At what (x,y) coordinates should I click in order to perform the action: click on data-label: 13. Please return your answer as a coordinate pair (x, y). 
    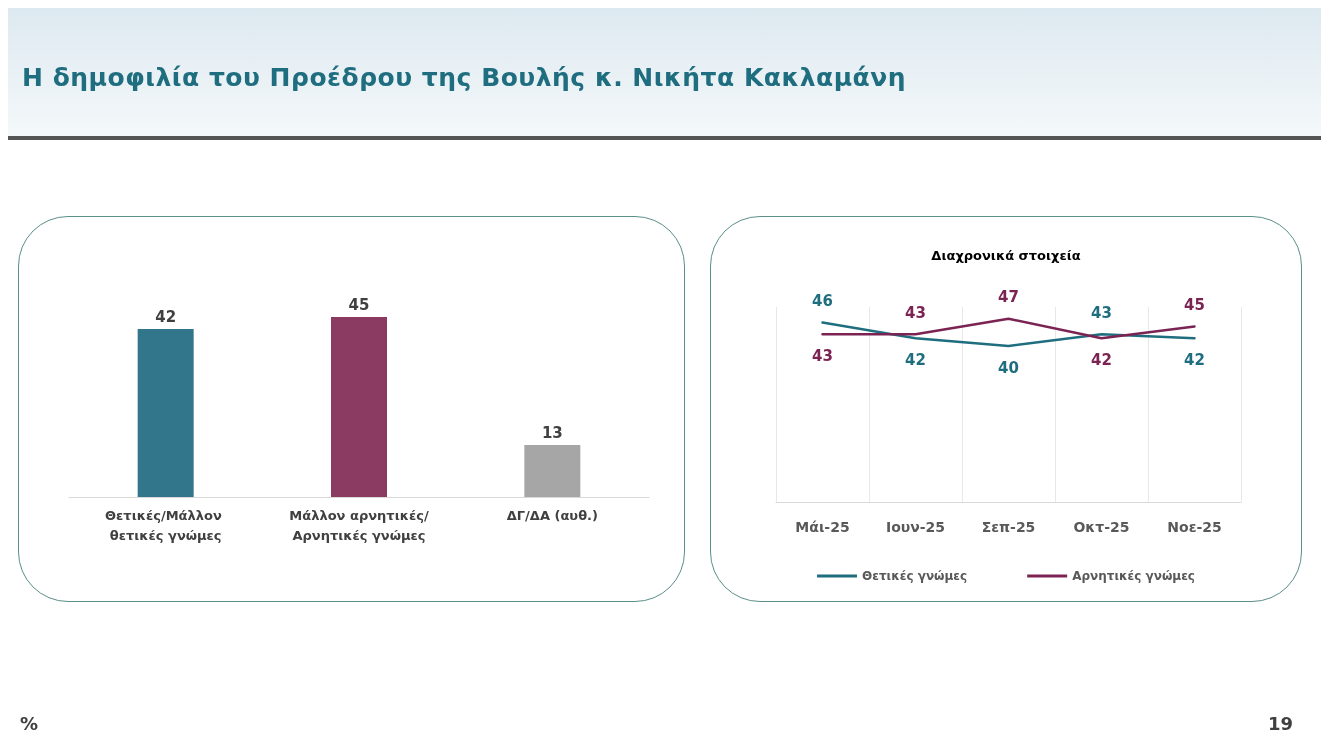
    Looking at the image, I should click on (552, 432).